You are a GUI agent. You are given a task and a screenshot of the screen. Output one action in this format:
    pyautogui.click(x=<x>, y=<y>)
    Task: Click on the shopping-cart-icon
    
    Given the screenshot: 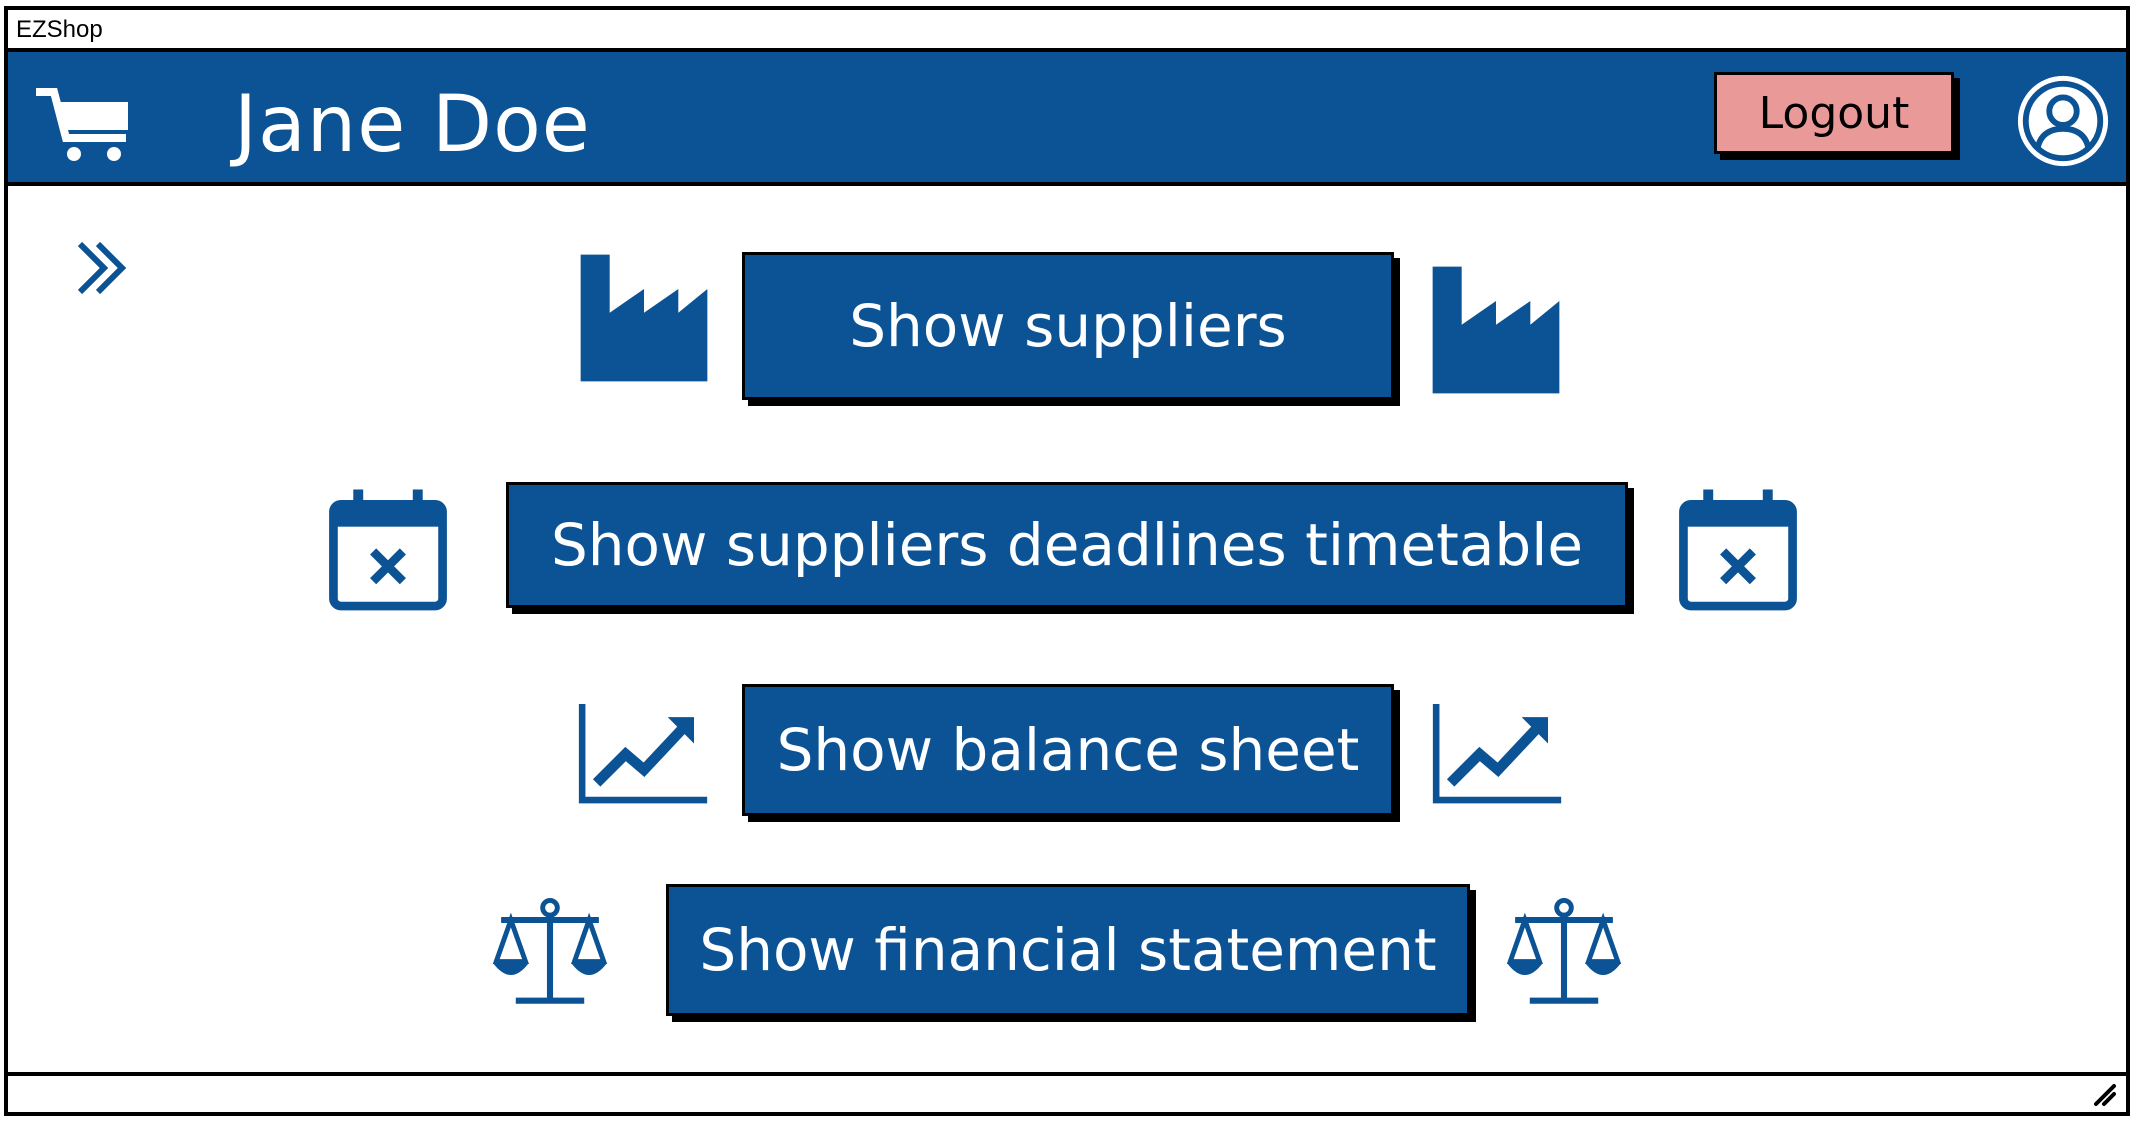 What is the action you would take?
    pyautogui.click(x=86, y=126)
    